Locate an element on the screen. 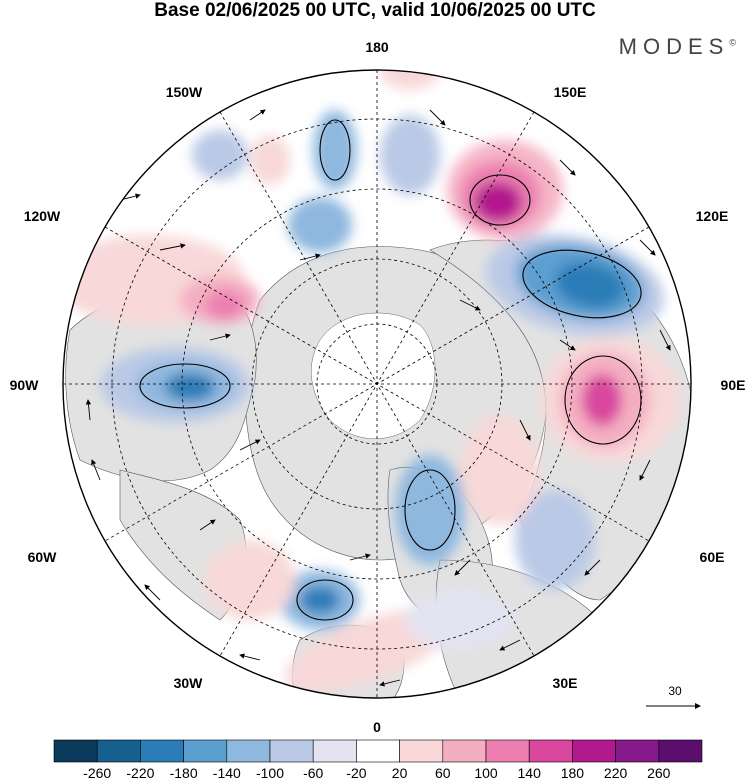 The height and width of the screenshot is (783, 750). colorbar-tick-label: -60 is located at coordinates (313, 773).